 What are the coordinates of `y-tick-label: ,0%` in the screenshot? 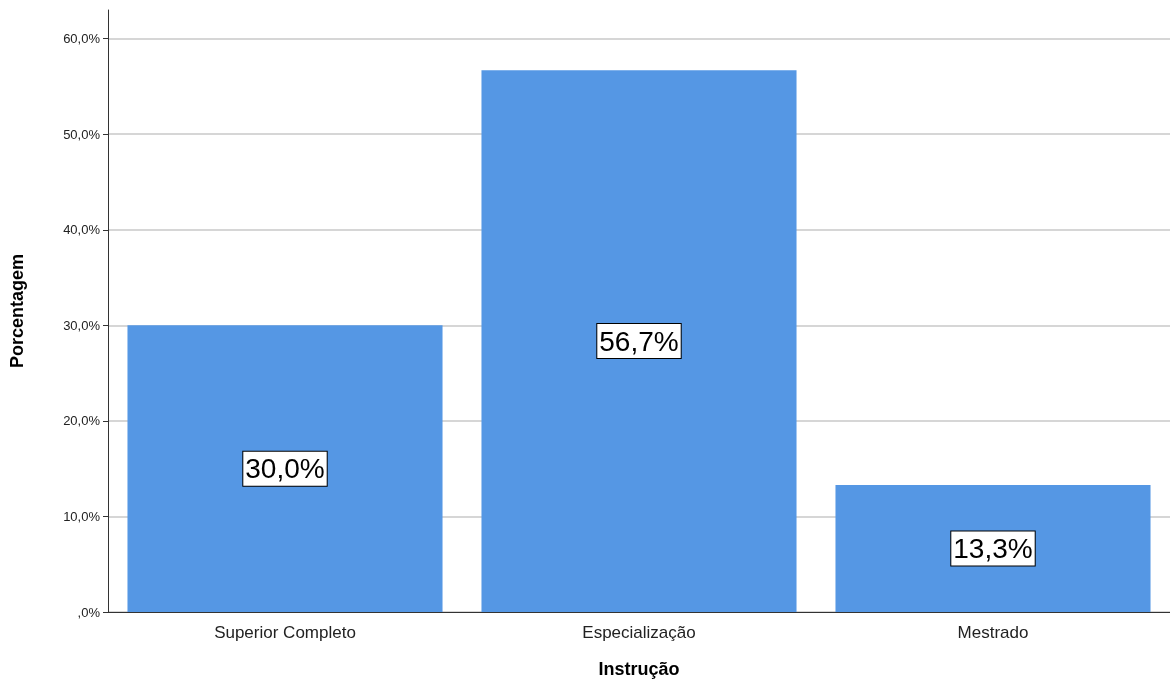 It's located at (89, 612).